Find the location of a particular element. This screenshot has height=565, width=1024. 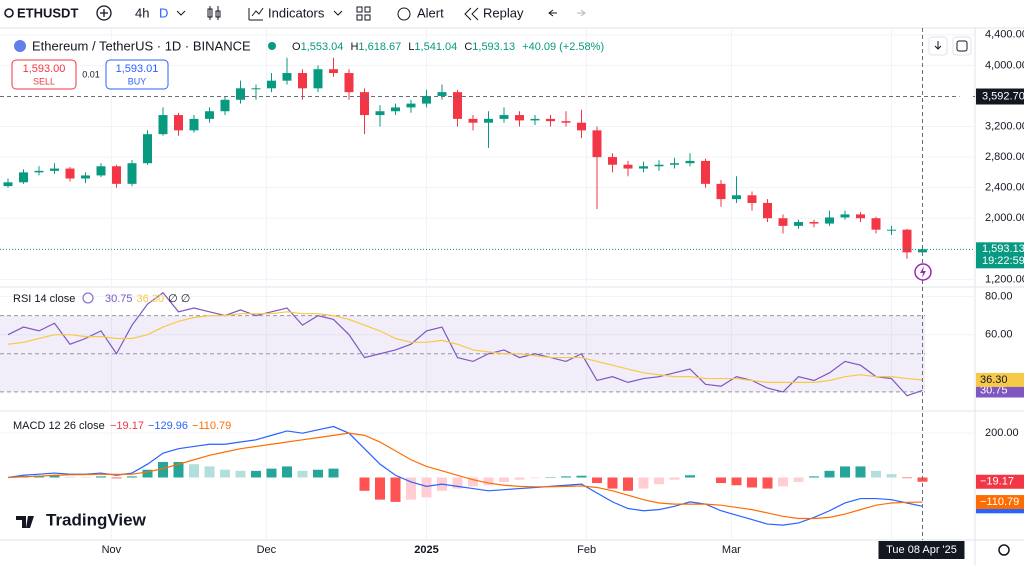

interval-caret is located at coordinates (181, 13).